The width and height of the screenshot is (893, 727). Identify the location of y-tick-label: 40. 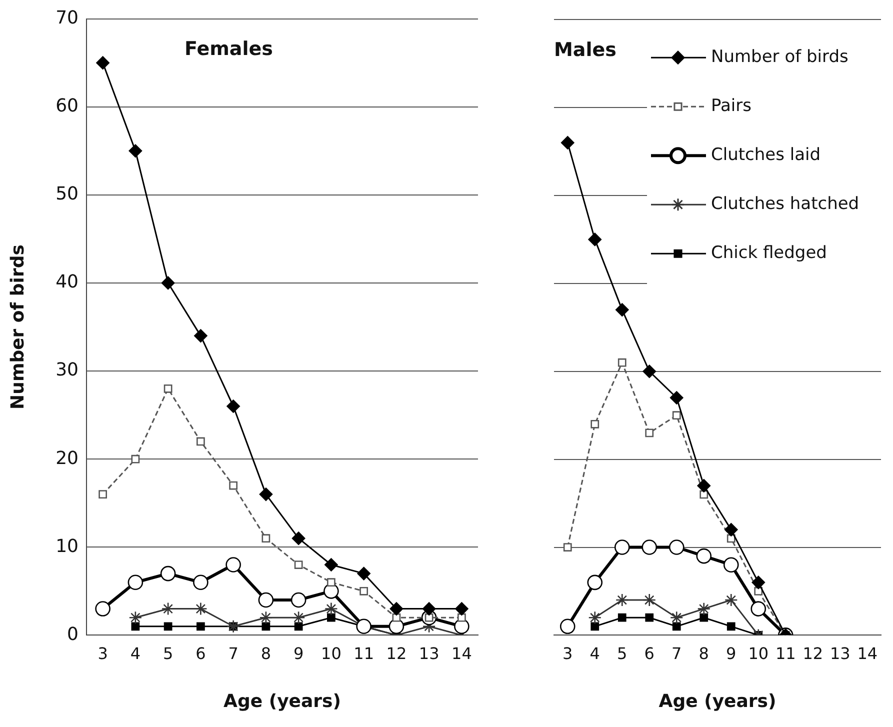
(67, 282).